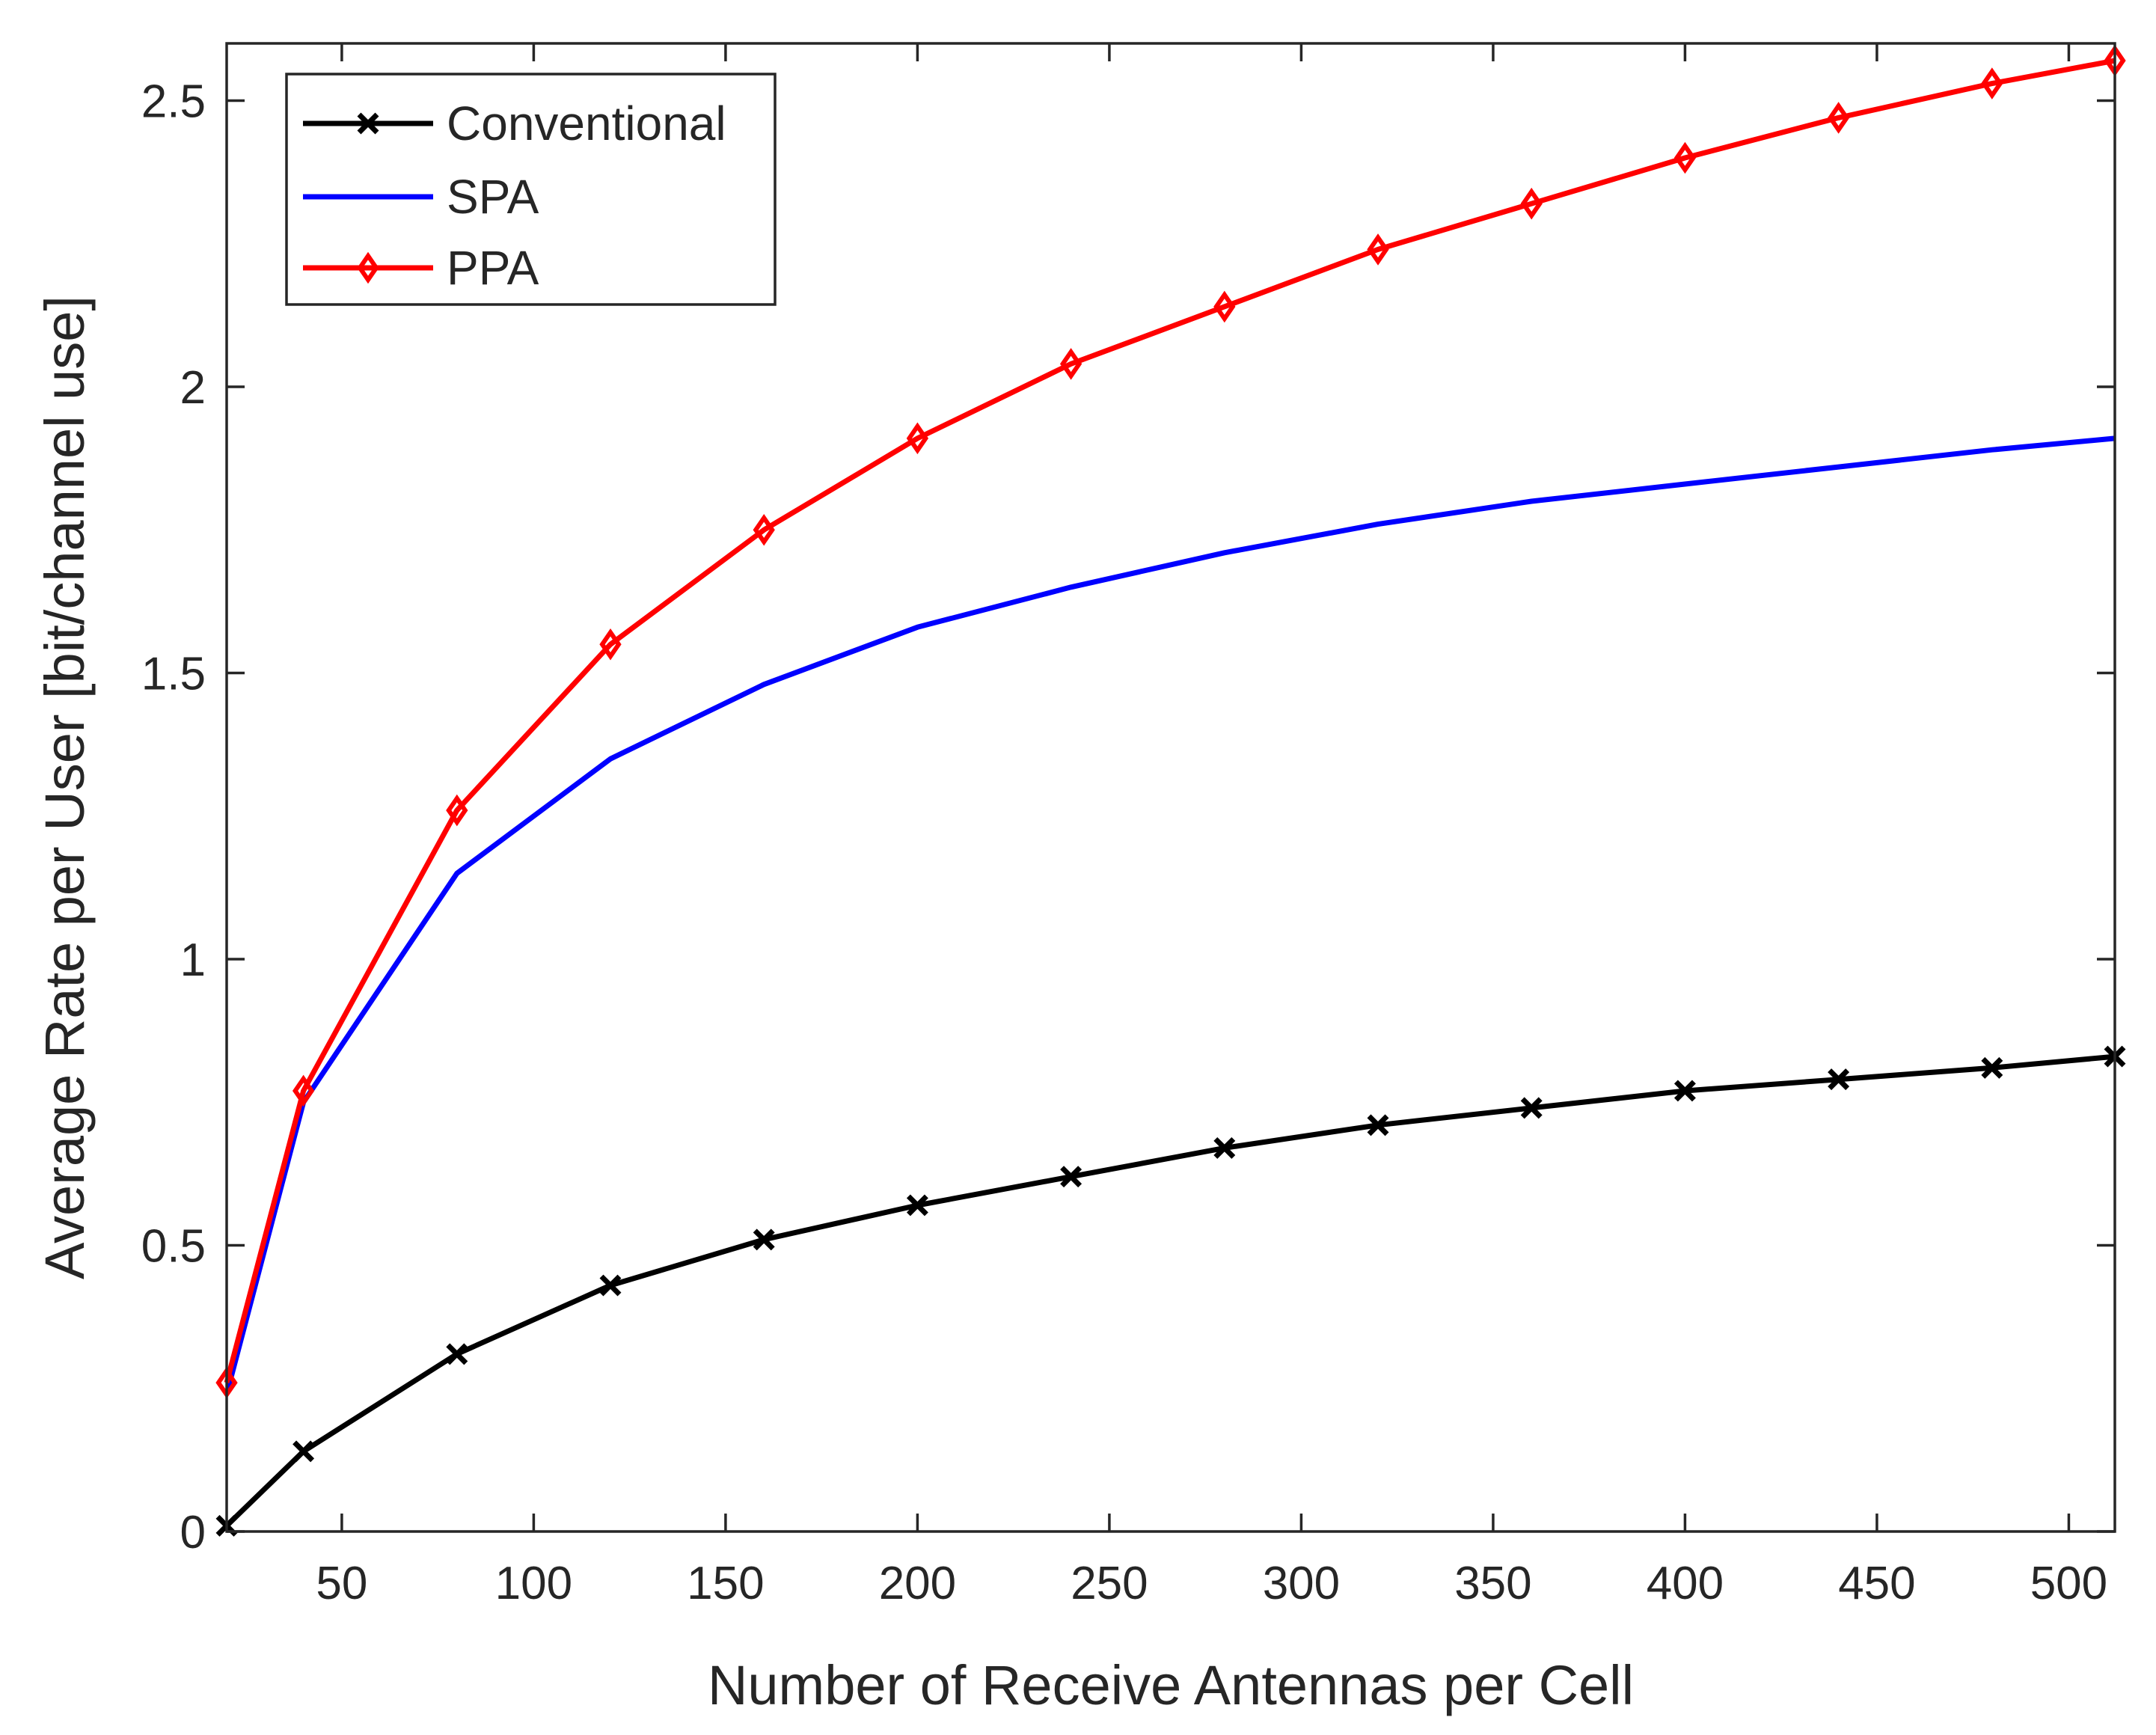  What do you see at coordinates (174, 102) in the screenshot?
I see `y-tick-label: 2.5` at bounding box center [174, 102].